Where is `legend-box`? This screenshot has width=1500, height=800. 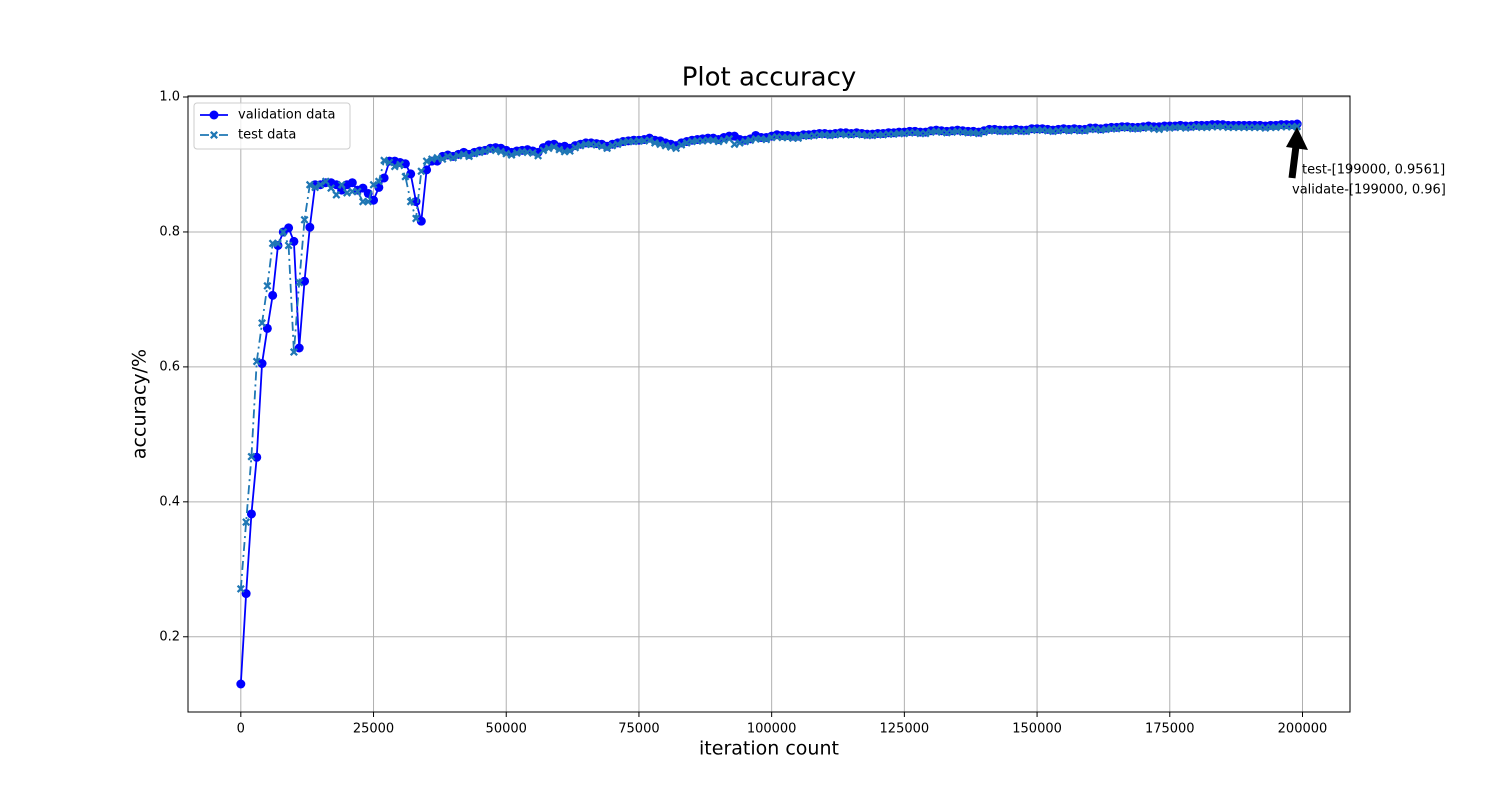
legend-box is located at coordinates (272, 126).